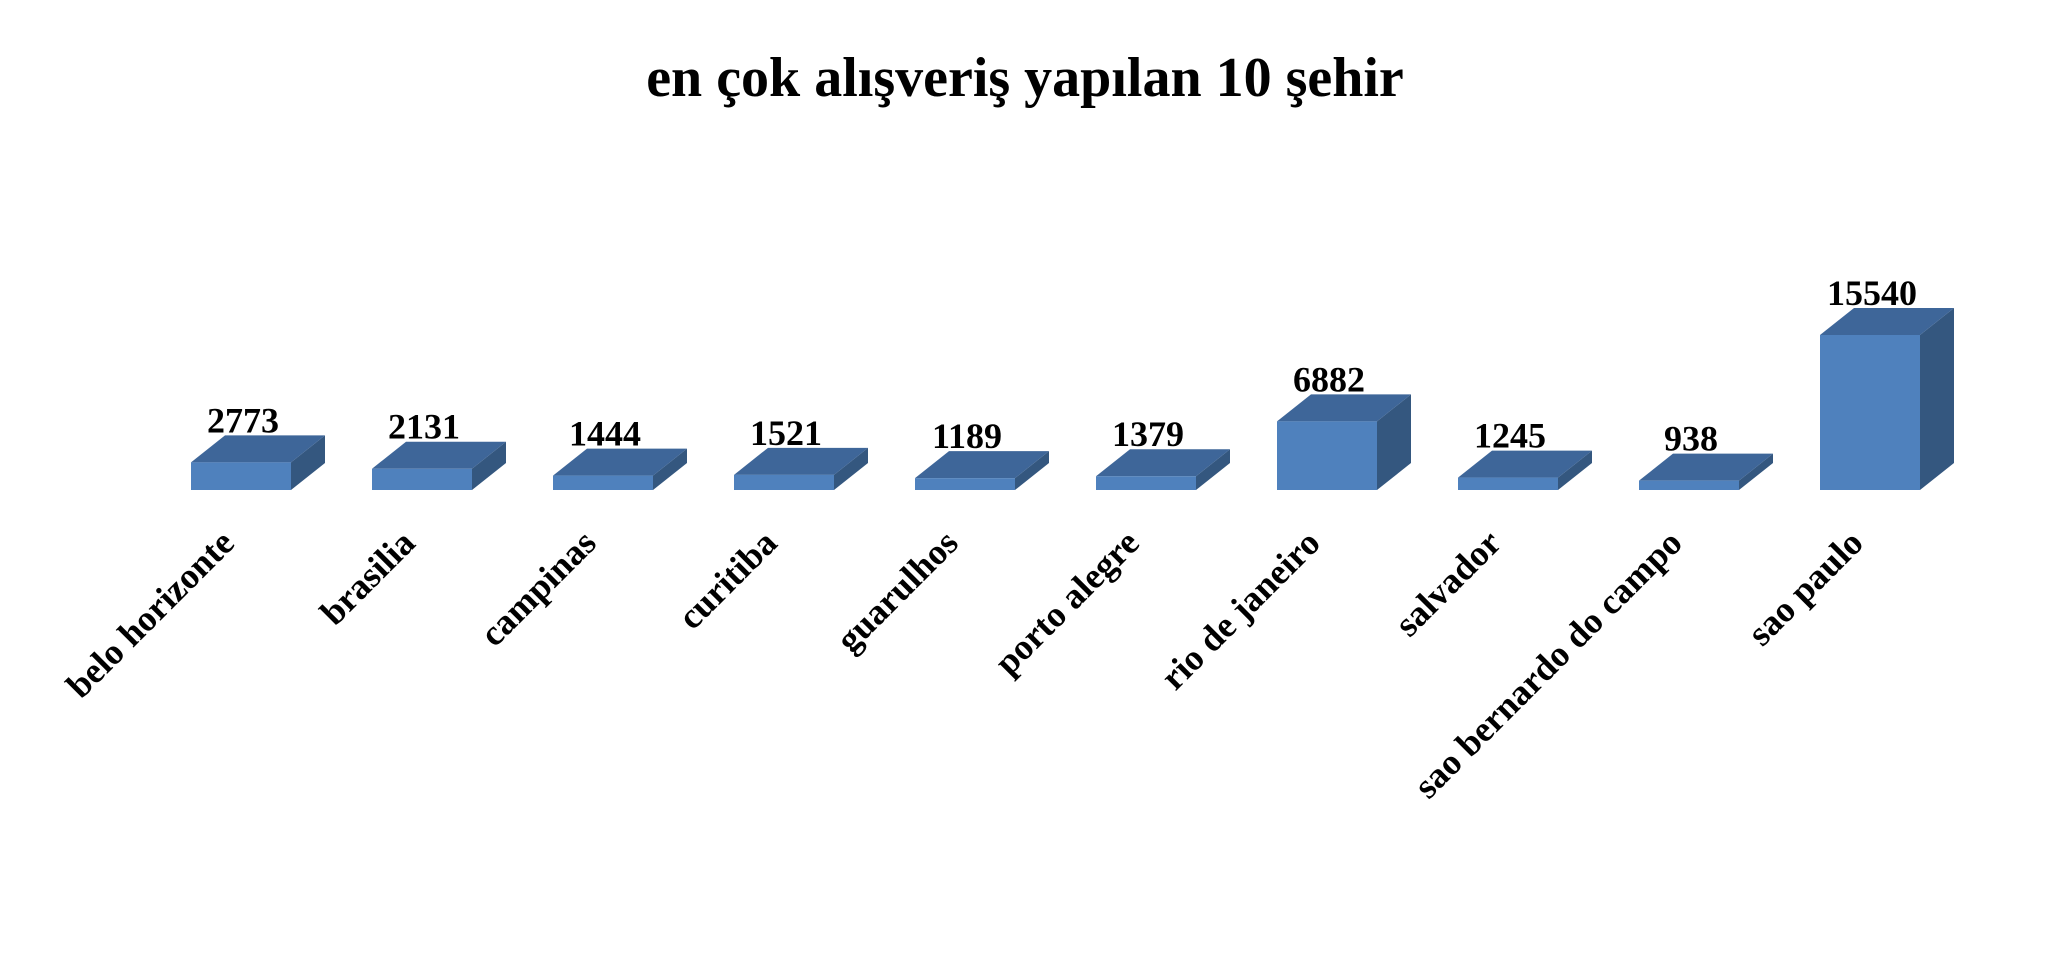 The image size is (2051, 957). What do you see at coordinates (1329, 379) in the screenshot?
I see `data-label: 6882` at bounding box center [1329, 379].